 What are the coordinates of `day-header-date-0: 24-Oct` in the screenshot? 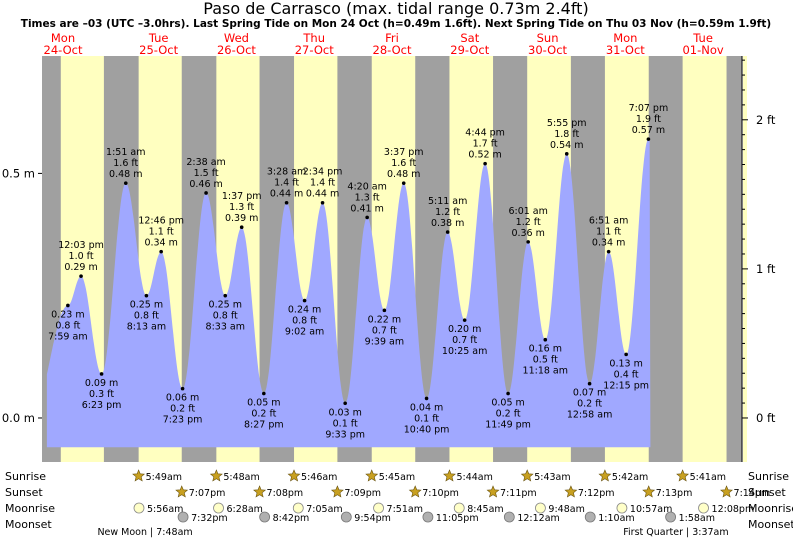 It's located at (63, 50).